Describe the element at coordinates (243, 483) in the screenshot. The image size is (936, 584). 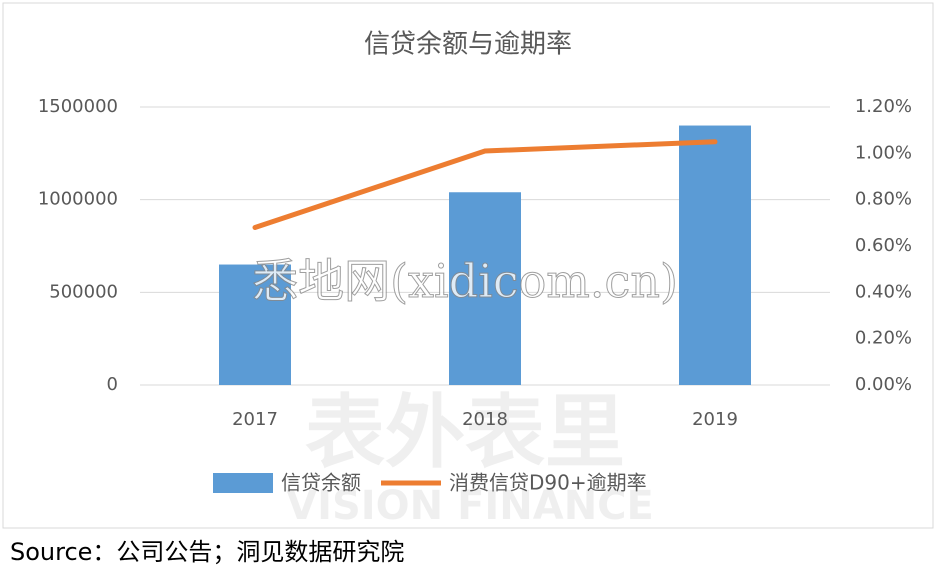
I see `legend-swatch` at that location.